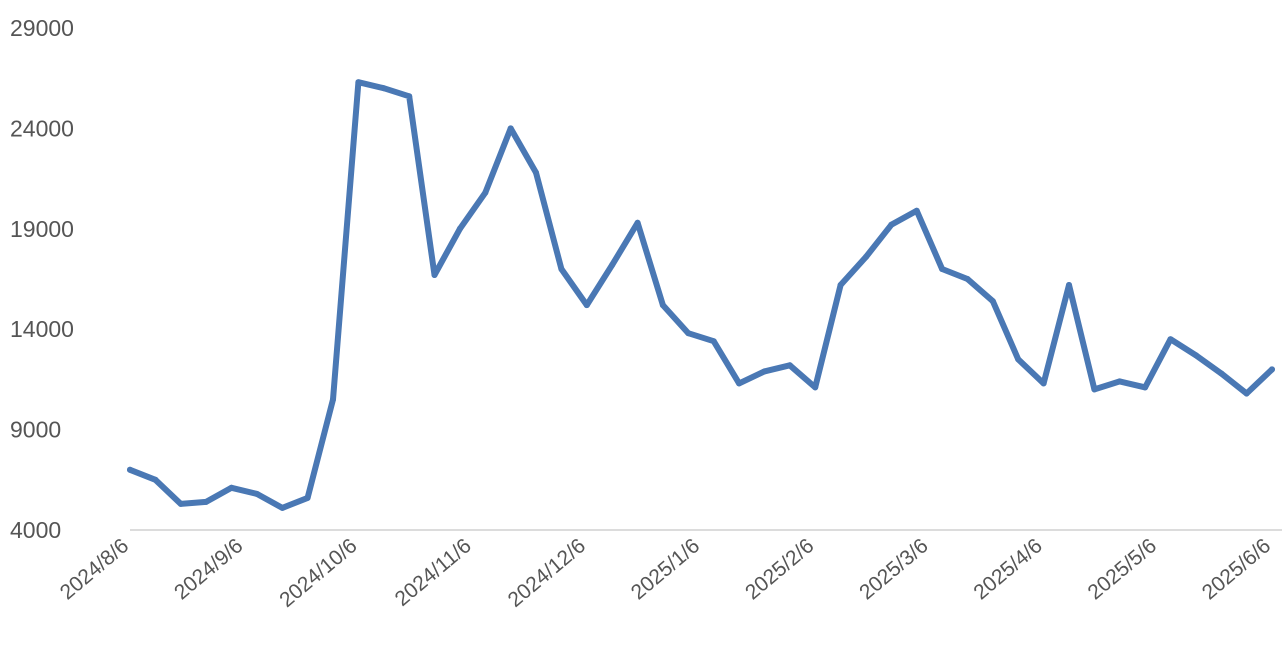 The image size is (1287, 663). I want to click on y-tick-label: 19000, so click(42, 229).